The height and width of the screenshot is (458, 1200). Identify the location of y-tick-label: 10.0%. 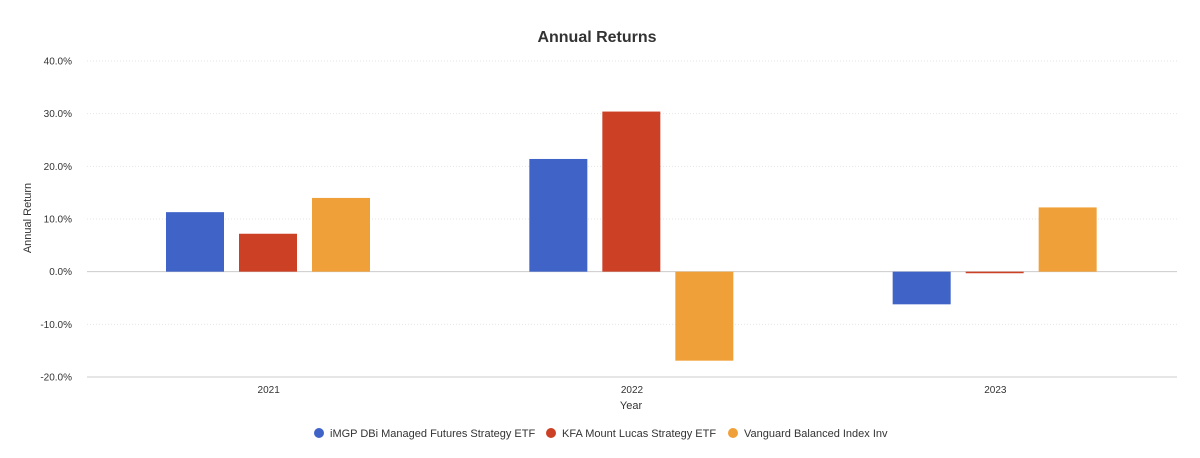
(58, 220).